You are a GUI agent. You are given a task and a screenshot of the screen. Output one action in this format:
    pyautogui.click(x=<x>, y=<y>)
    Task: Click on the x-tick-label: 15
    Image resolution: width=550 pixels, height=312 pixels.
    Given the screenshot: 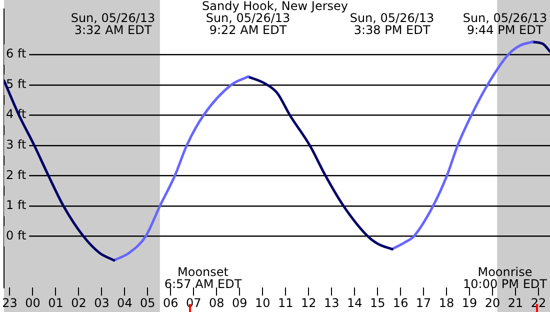 What is the action you would take?
    pyautogui.click(x=378, y=303)
    